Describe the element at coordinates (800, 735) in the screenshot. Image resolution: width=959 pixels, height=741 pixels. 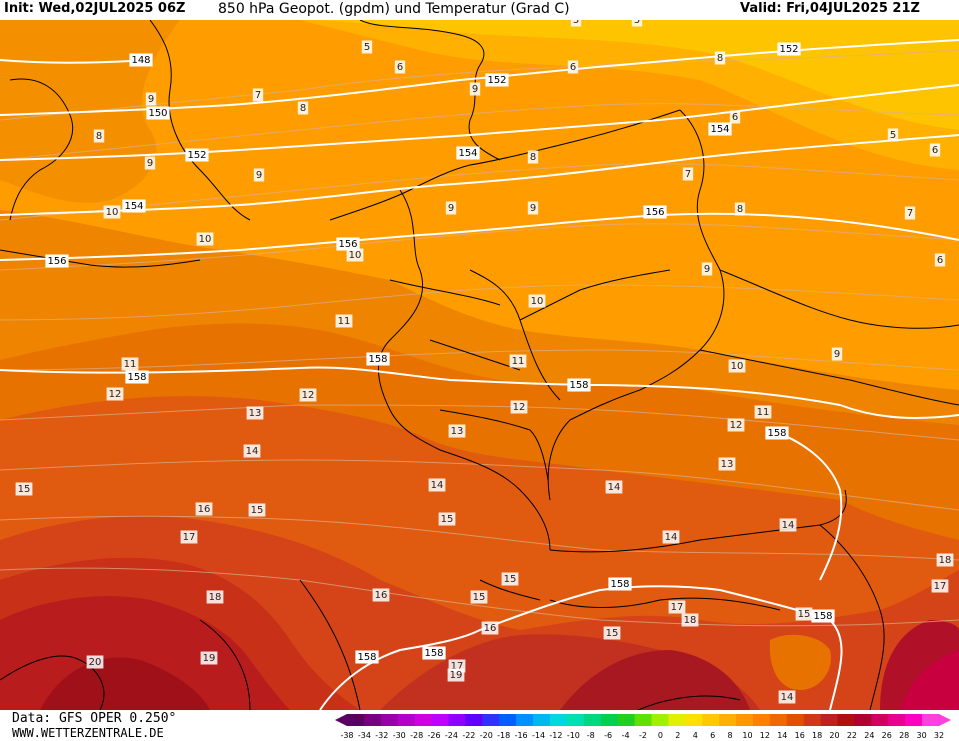
I see `legend-tick-label: 16` at that location.